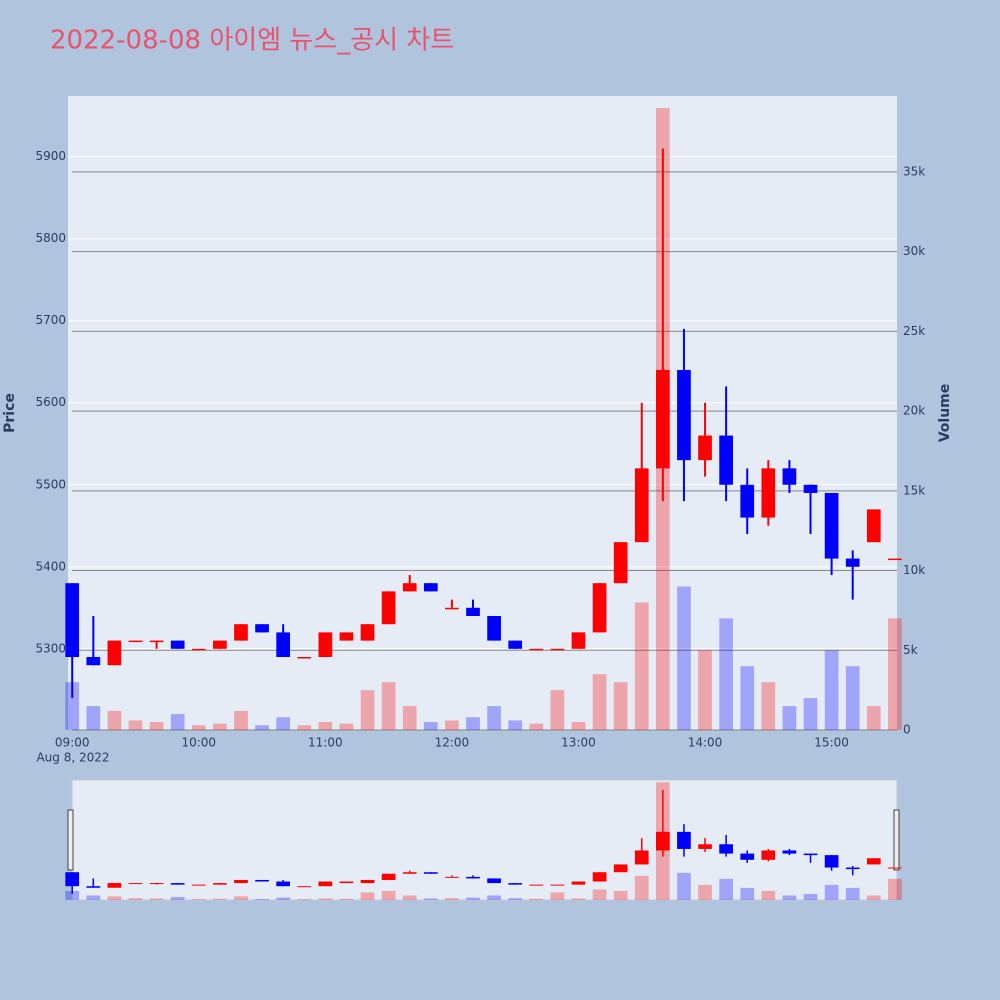  What do you see at coordinates (252, 41) in the screenshot?
I see `chart-title: 2022-08-08 아이엠 뉴스_공시 차트` at bounding box center [252, 41].